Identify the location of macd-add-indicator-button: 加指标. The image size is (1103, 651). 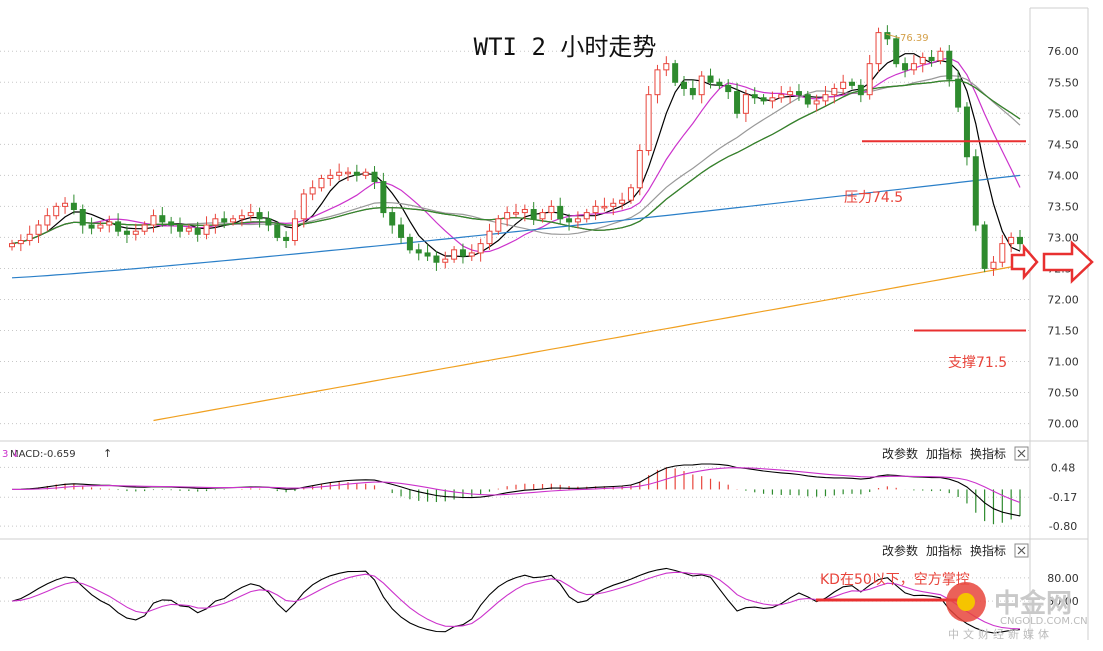
(944, 453).